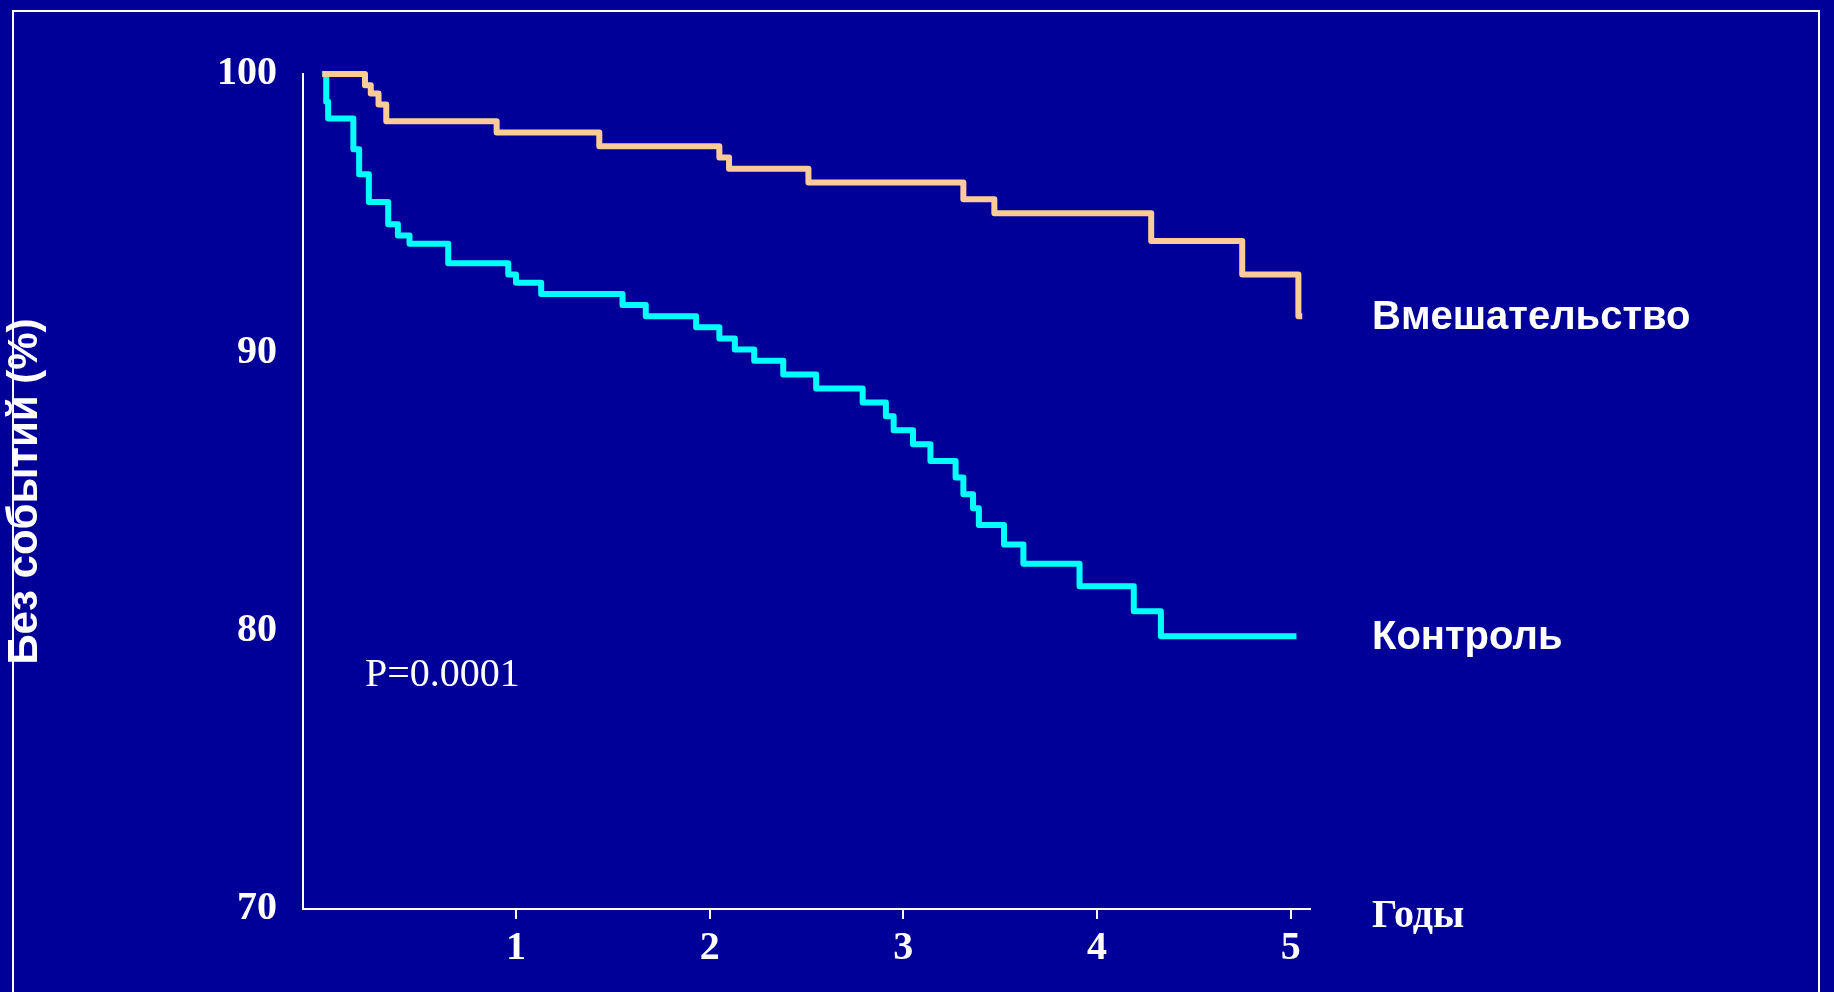 The image size is (1834, 992). I want to click on x-tick-label: 3, so click(903, 946).